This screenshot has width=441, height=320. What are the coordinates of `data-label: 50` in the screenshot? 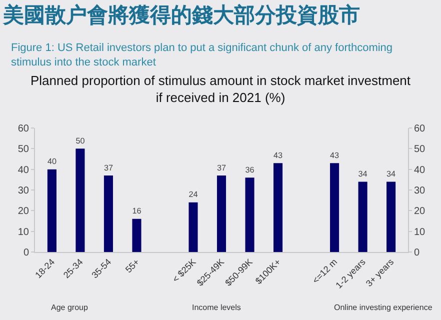 It's located at (81, 141).